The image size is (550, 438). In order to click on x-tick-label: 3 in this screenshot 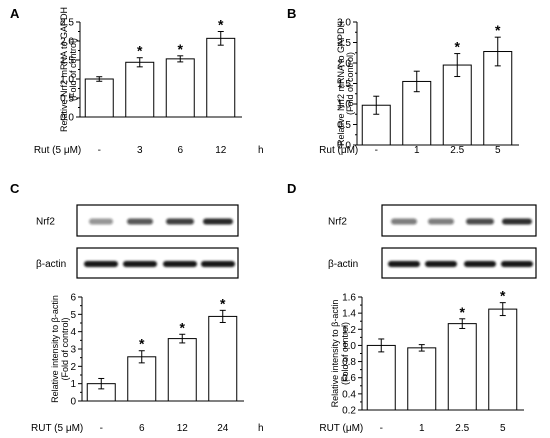, I will do `click(140, 150)`.